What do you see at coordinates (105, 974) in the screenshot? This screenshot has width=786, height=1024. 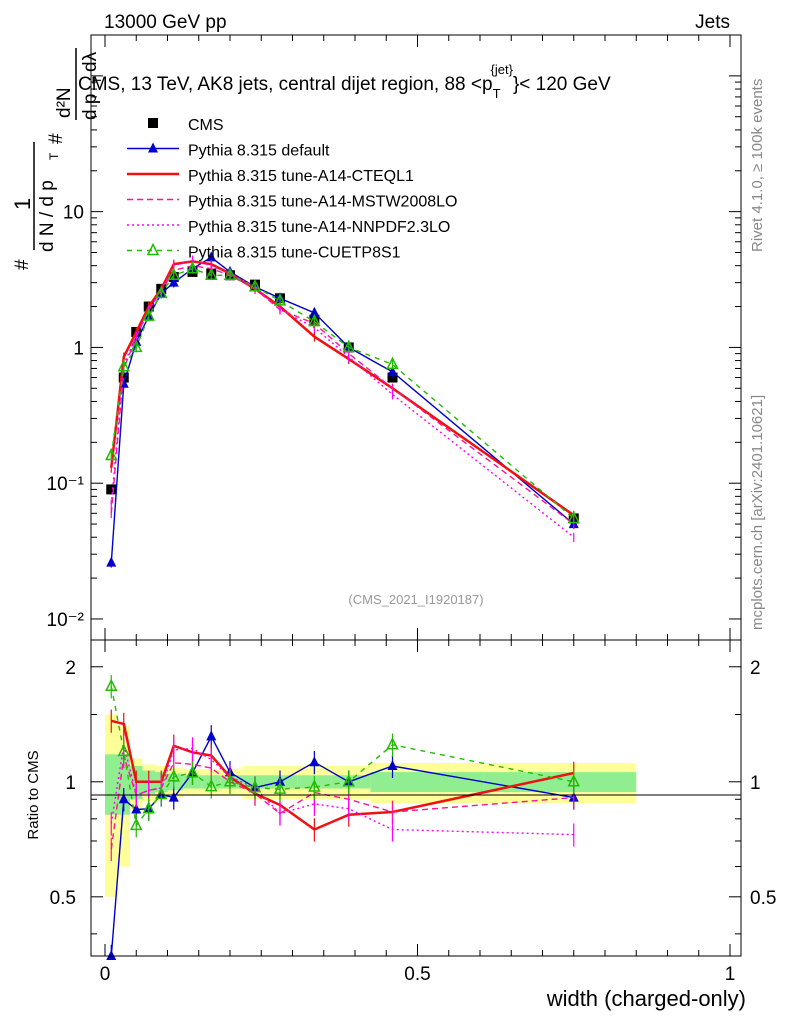 I see `x-tick-label: 0` at bounding box center [105, 974].